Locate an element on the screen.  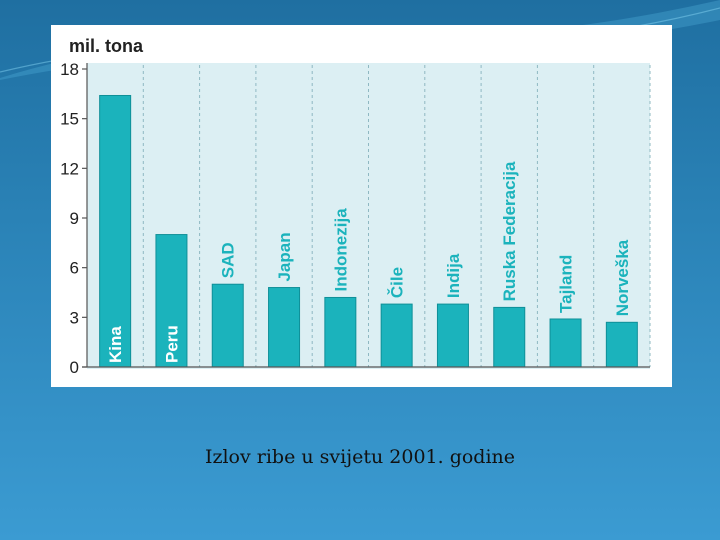
y-tick-label: 15 is located at coordinates (69, 119).